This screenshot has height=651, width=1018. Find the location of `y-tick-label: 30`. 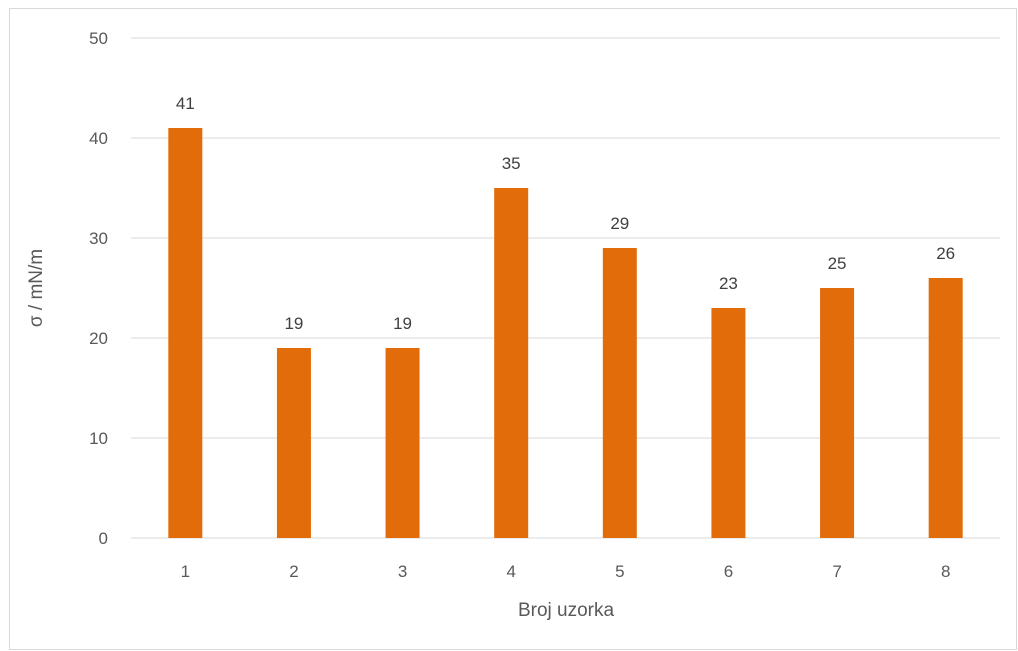

y-tick-label: 30 is located at coordinates (98, 238).